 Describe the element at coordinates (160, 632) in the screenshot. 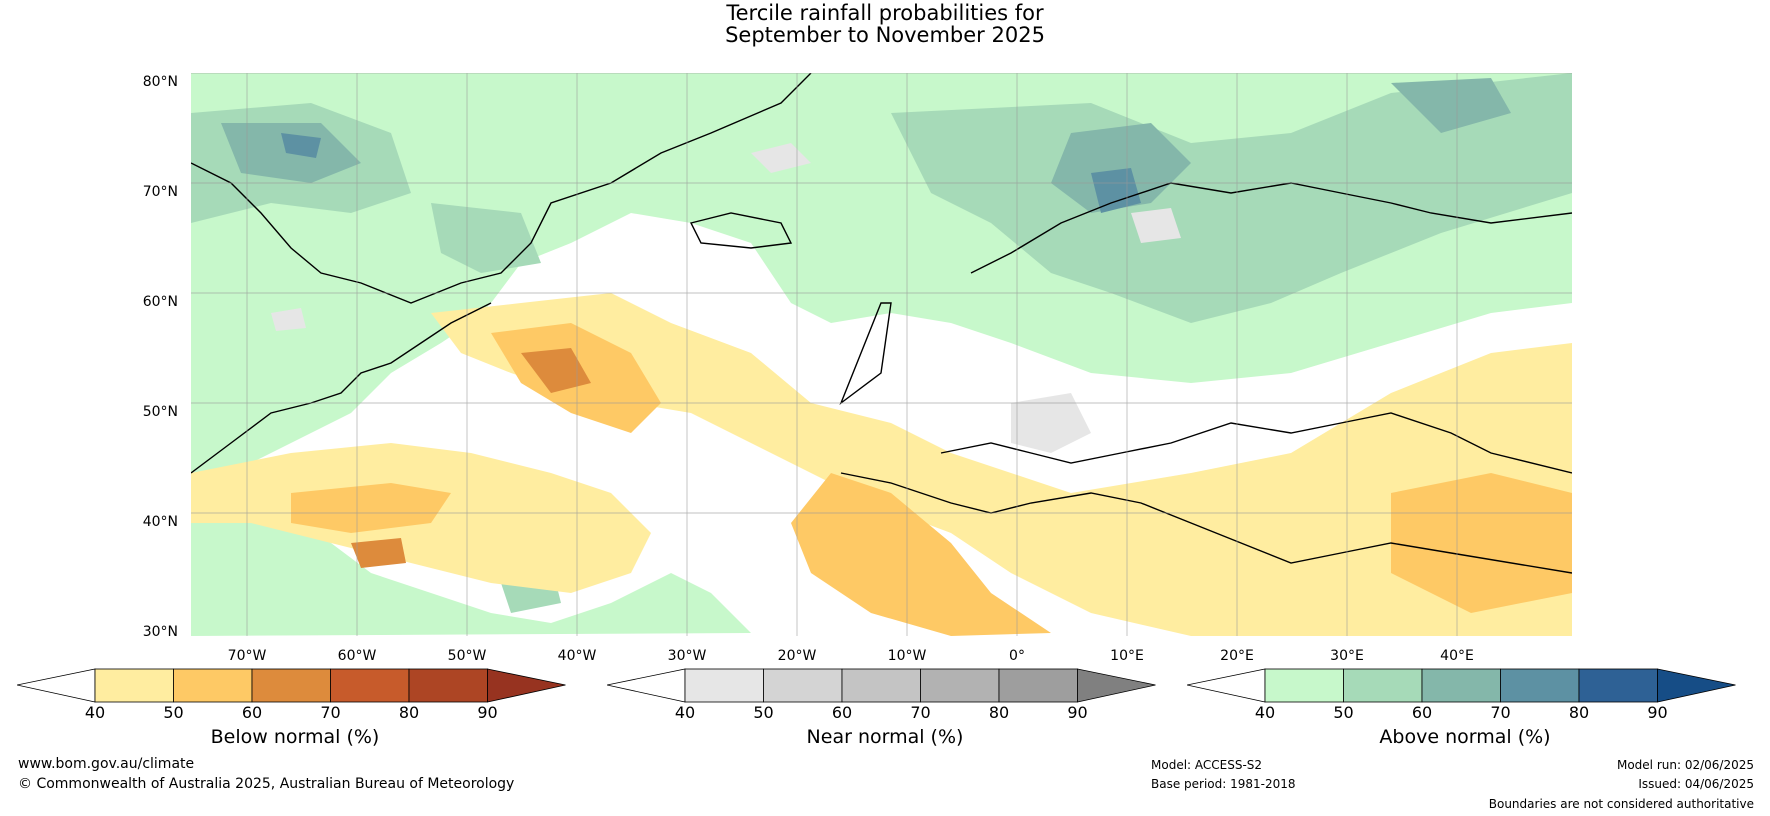

I see `lat-label-30n: 30°N` at that location.